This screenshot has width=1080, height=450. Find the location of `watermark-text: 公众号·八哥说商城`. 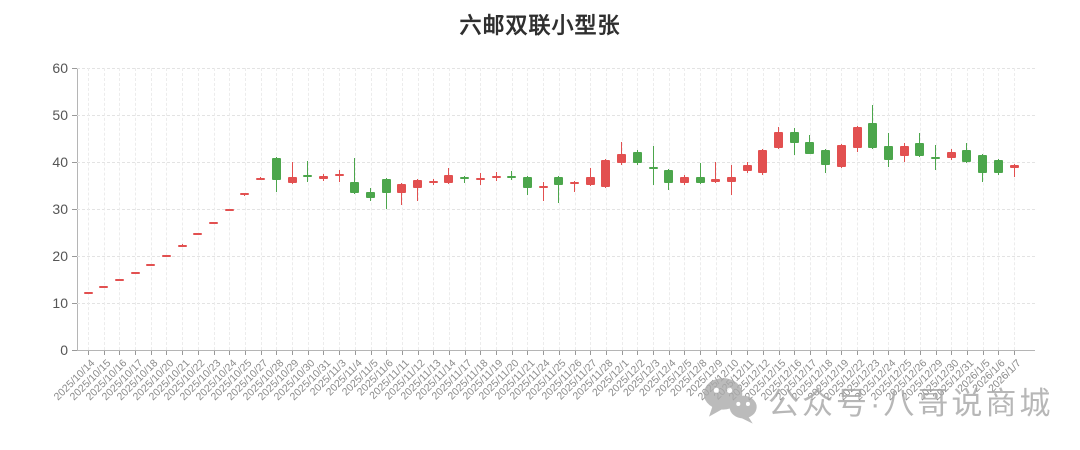

watermark-text: 公众号·八哥说商城 is located at coordinates (911, 403).